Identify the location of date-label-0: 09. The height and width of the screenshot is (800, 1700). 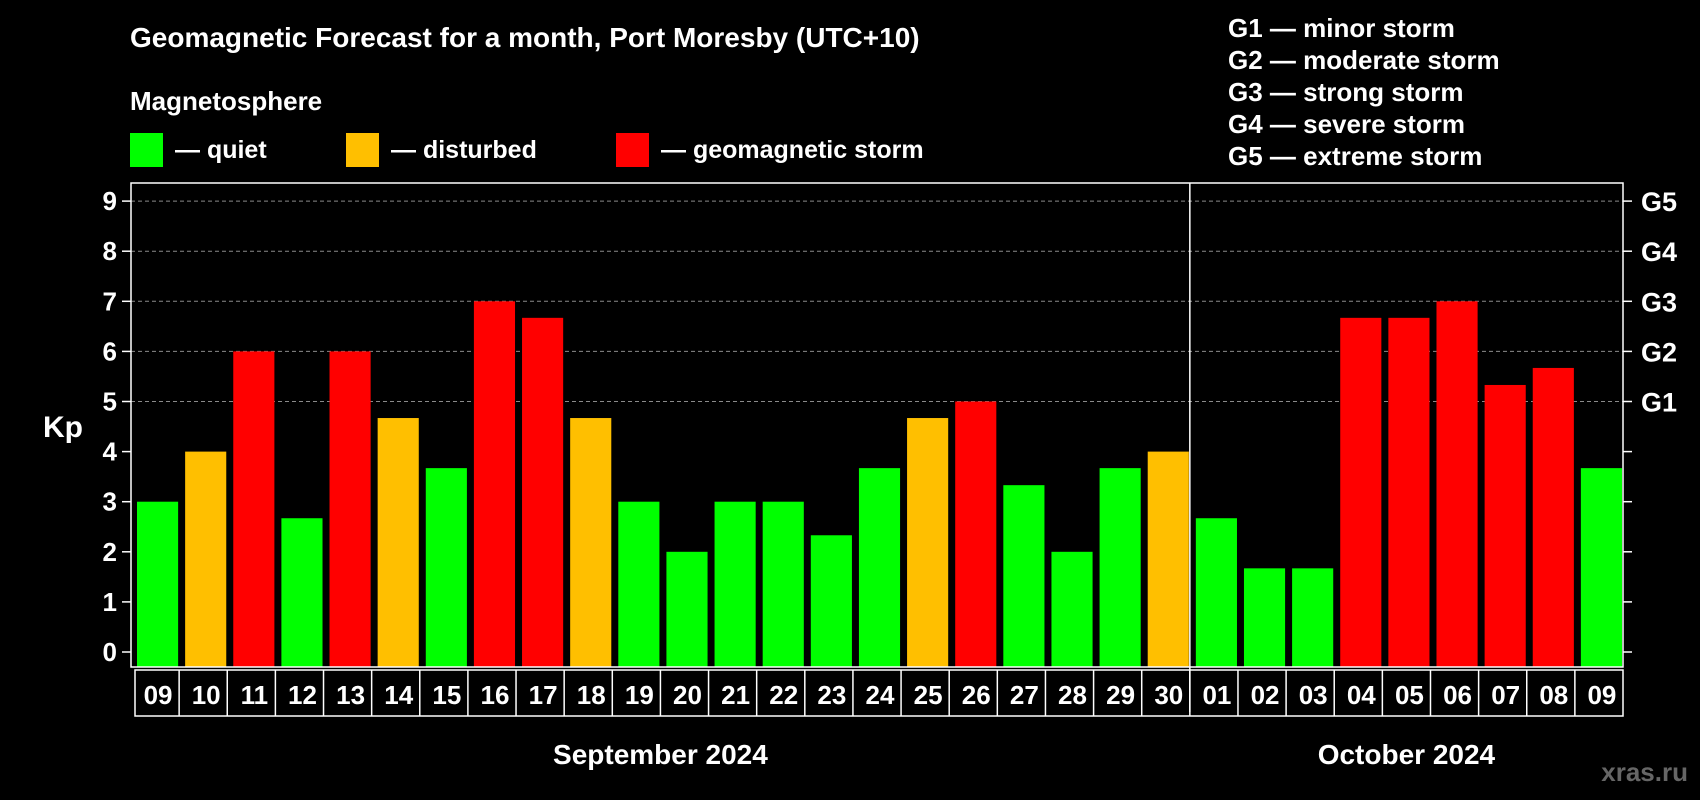
(158, 695).